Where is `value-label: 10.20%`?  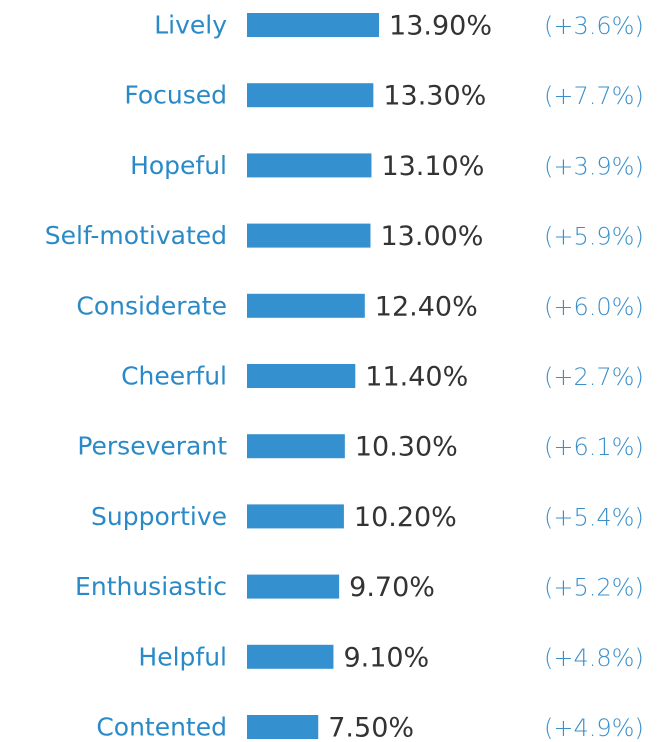
value-label: 10.20% is located at coordinates (405, 517).